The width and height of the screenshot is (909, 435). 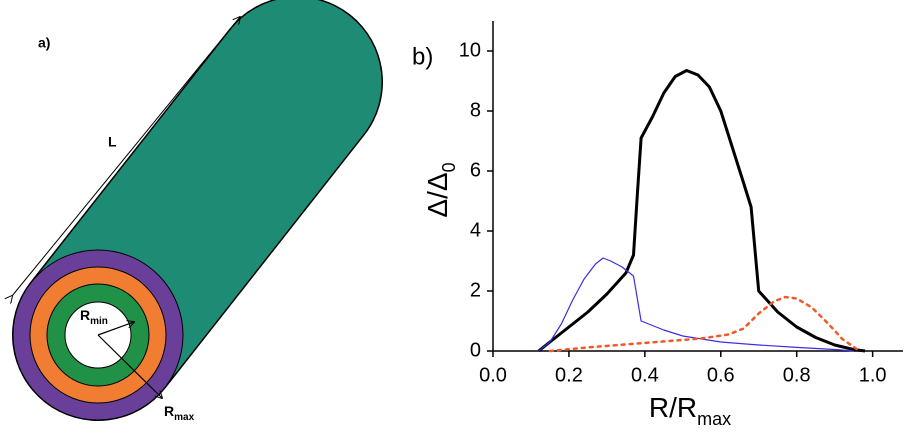 I want to click on rmin-label: Rmin, so click(x=94, y=317).